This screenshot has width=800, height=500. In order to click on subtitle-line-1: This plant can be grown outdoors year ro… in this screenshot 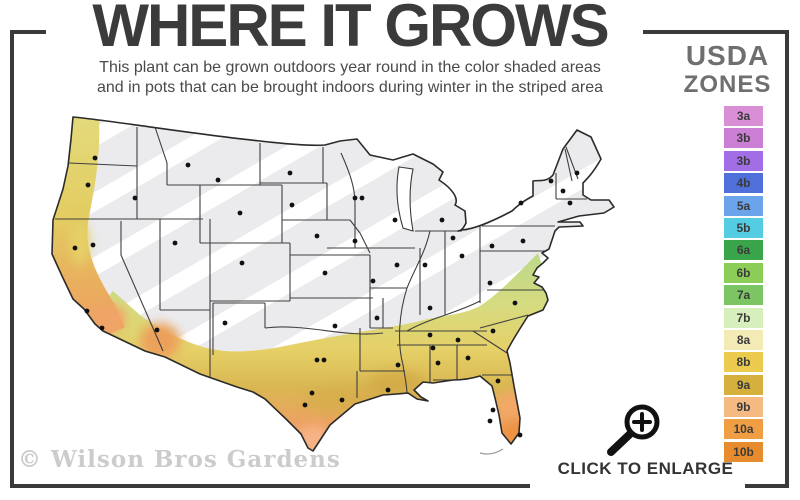, I will do `click(350, 67)`.